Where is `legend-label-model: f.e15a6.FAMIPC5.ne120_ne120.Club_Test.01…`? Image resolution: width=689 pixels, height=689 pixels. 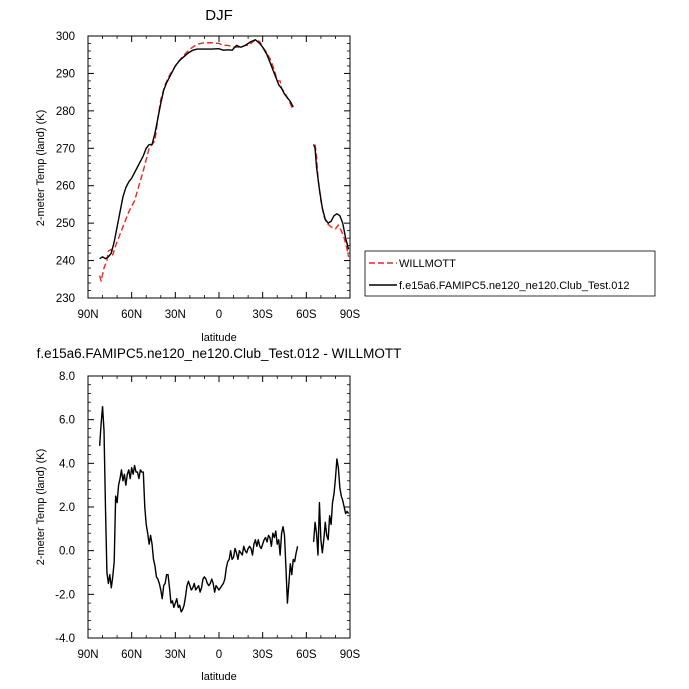 legend-label-model: f.e15a6.FAMIPC5.ne120_ne120.Club_Test.01… is located at coordinates (514, 286).